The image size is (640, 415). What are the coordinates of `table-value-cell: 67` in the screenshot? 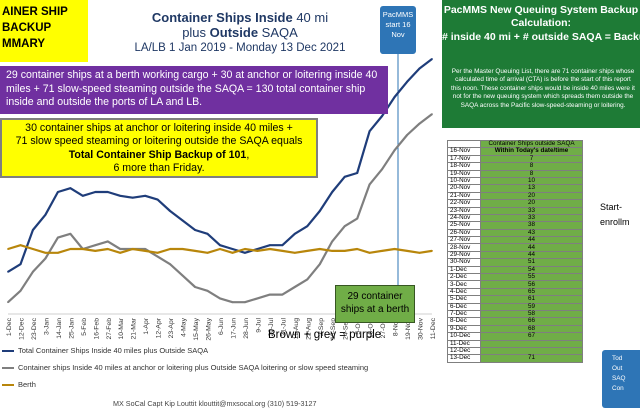 It's located at (531, 336).